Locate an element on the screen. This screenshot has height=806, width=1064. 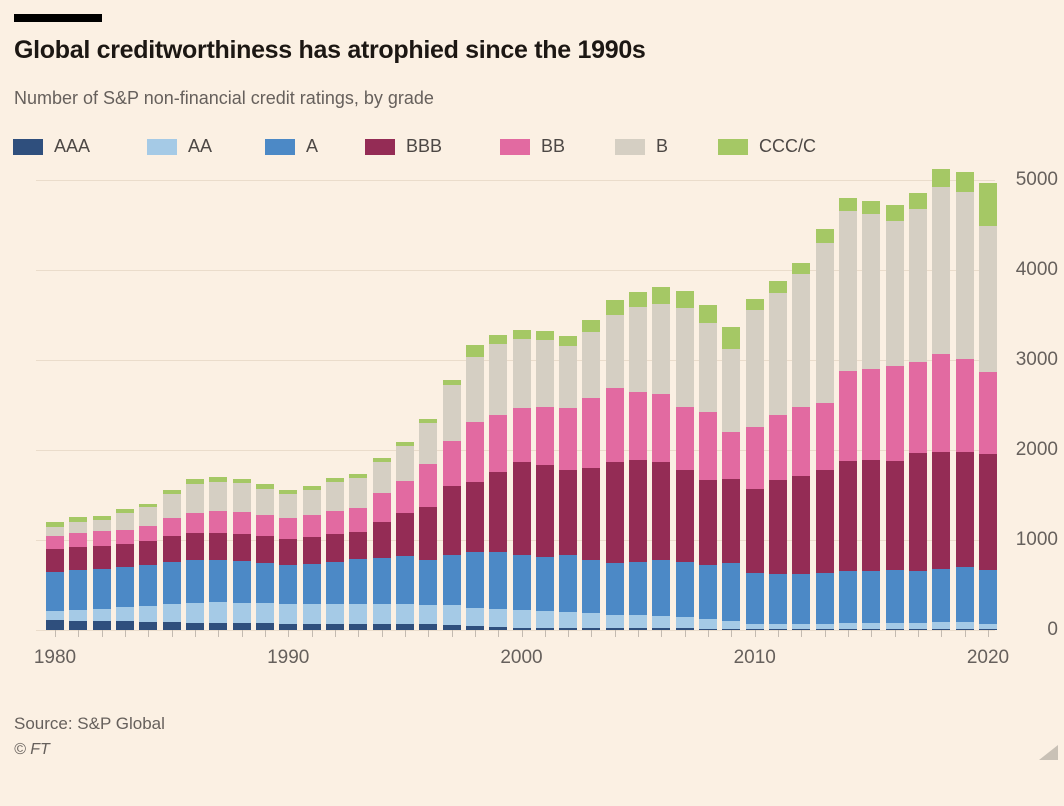
y-axis-label: 2000 is located at coordinates (1036, 449).